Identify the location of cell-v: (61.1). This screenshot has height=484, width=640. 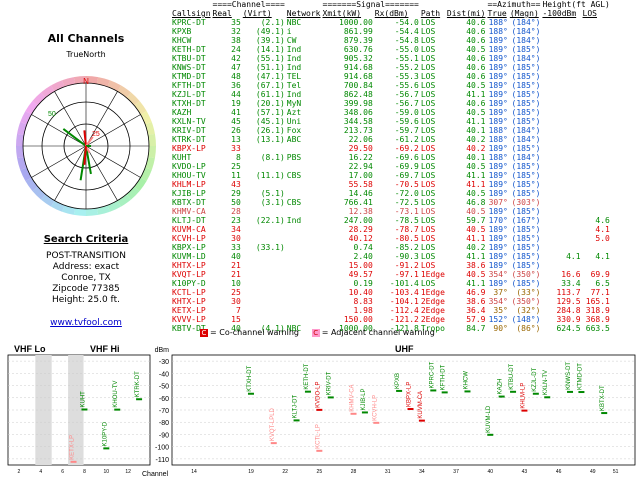
(270, 94).